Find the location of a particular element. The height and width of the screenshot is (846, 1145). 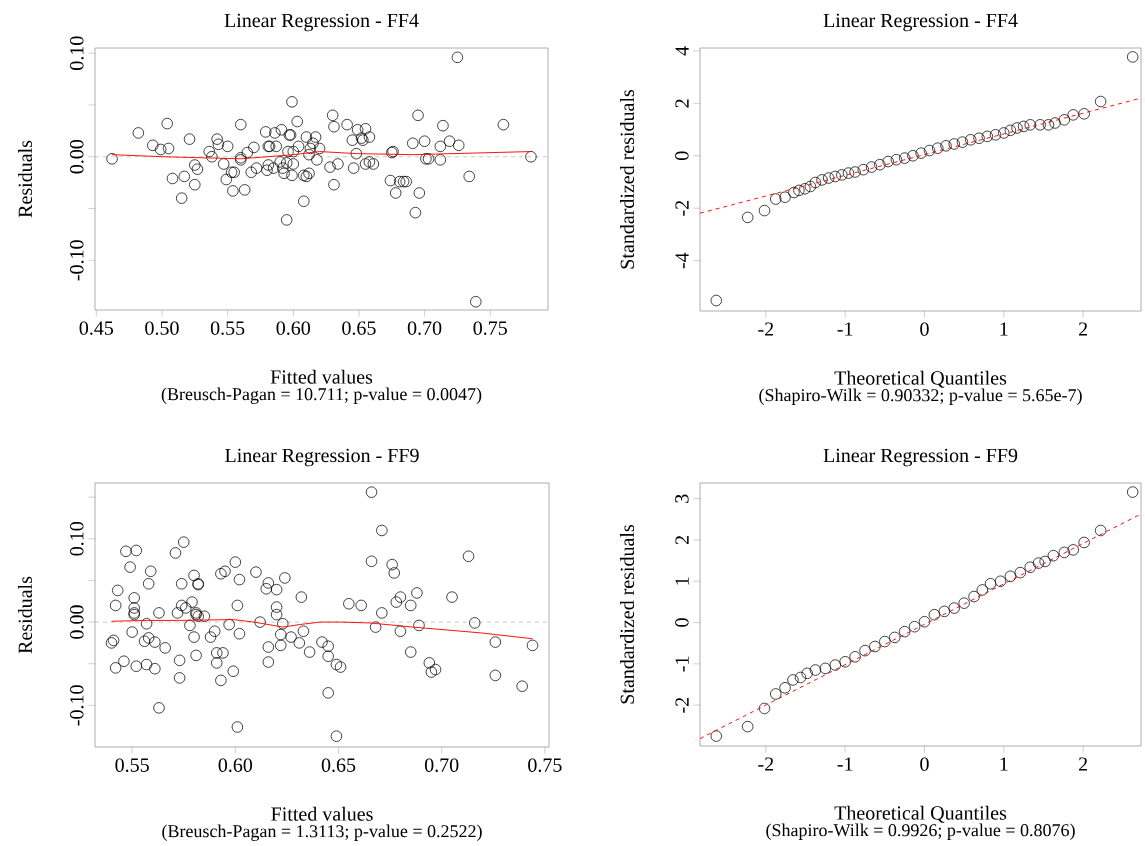

y-tick-label: -4 is located at coordinates (682, 260).